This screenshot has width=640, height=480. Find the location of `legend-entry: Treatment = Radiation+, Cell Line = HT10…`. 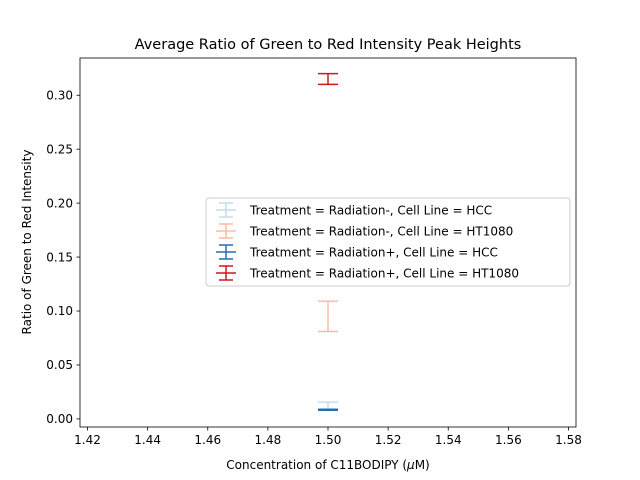

legend-entry: Treatment = Radiation+, Cell Line = HT10… is located at coordinates (384, 274).